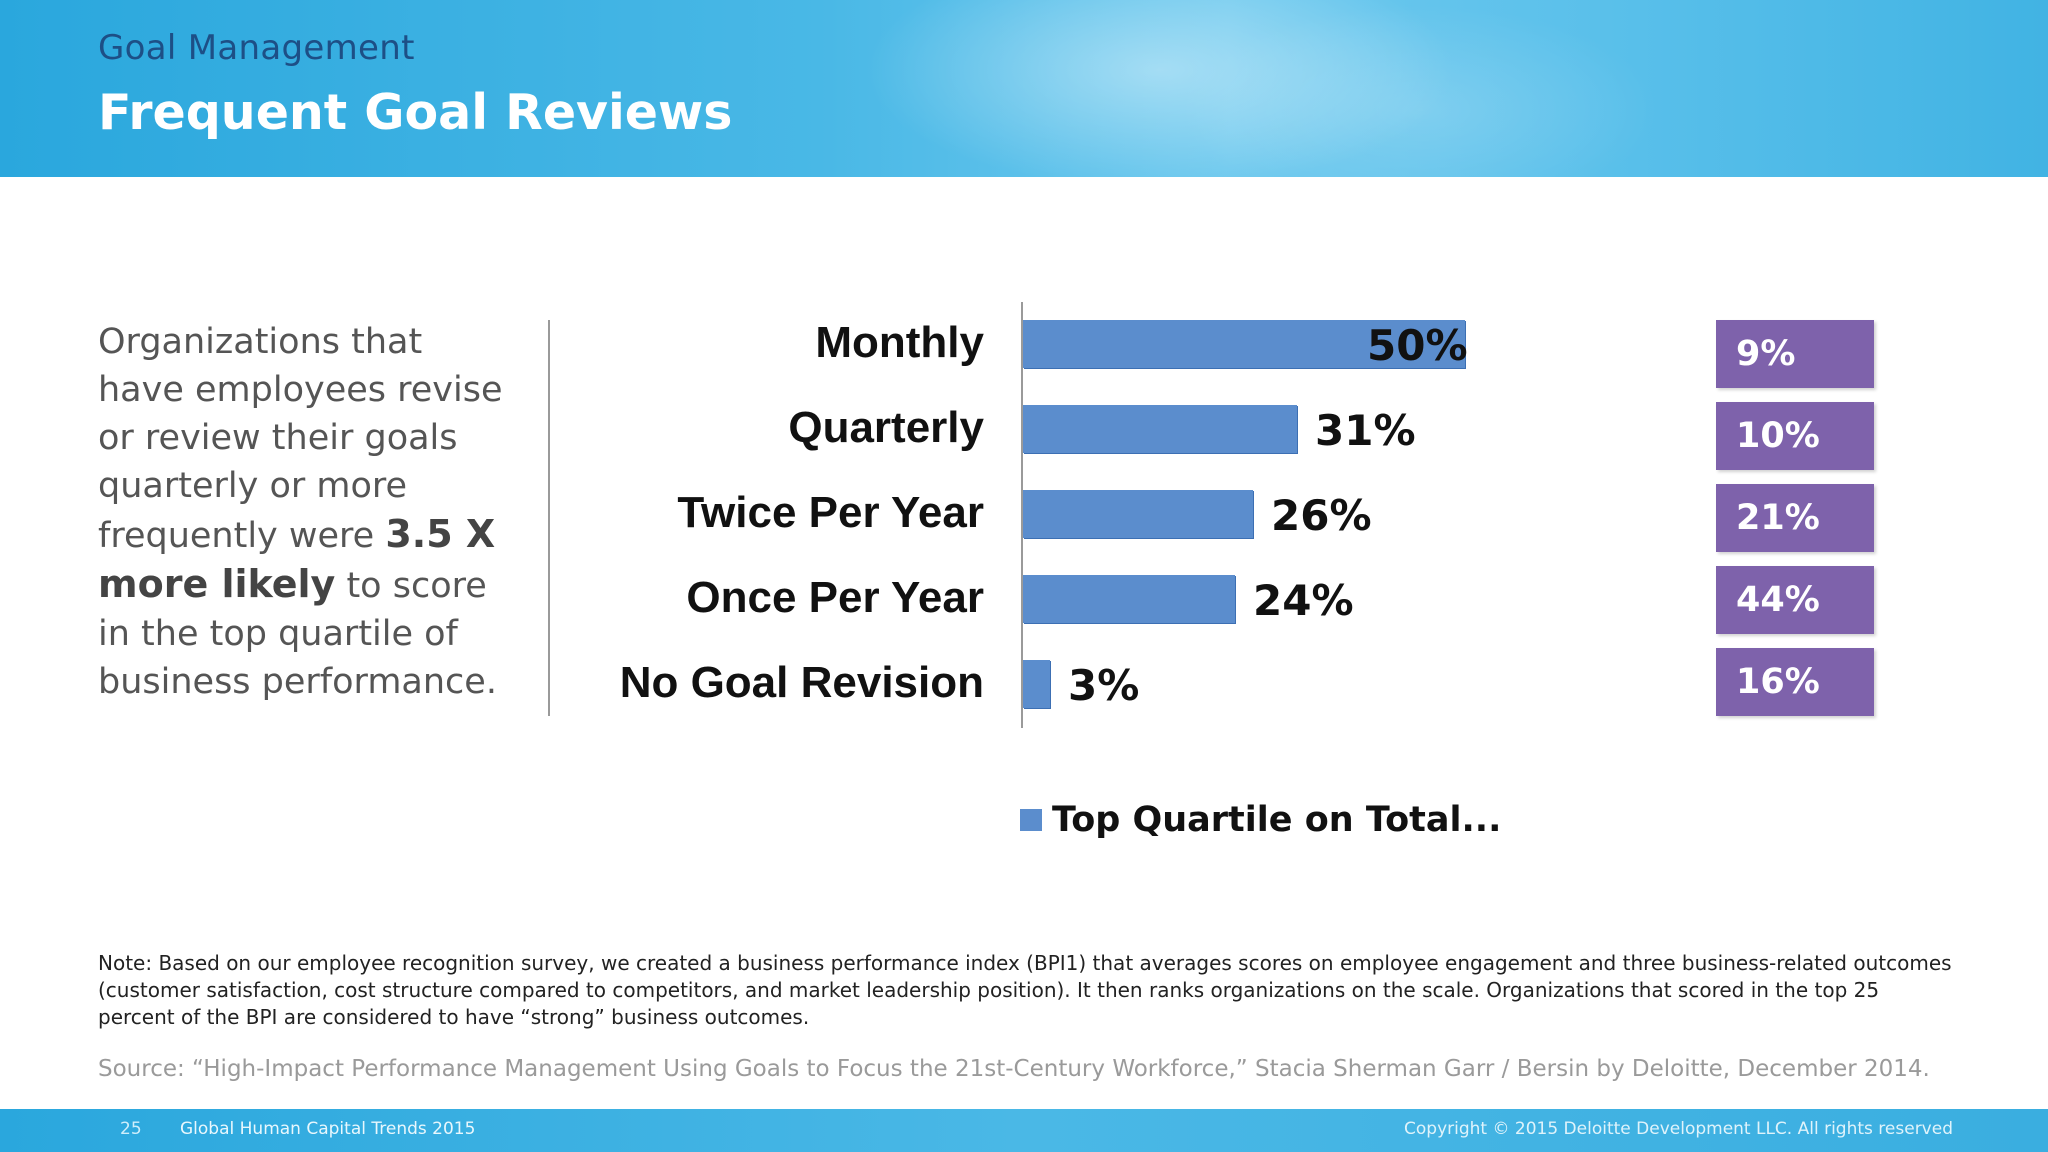 Image resolution: width=2048 pixels, height=1152 pixels. I want to click on section-kicker: Goal Management, so click(256, 48).